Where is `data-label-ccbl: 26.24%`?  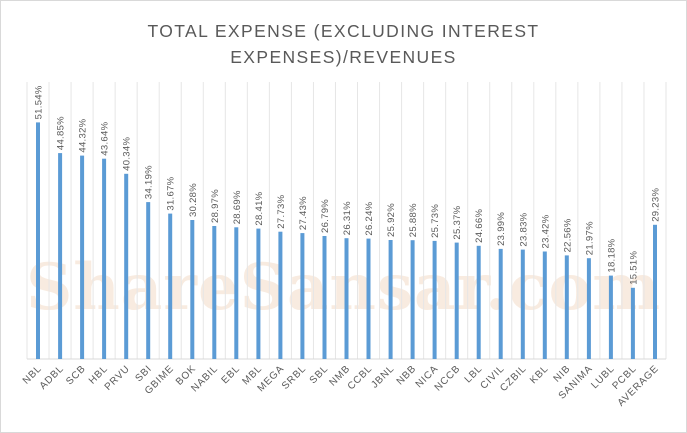
data-label-ccbl: 26.24% is located at coordinates (369, 218).